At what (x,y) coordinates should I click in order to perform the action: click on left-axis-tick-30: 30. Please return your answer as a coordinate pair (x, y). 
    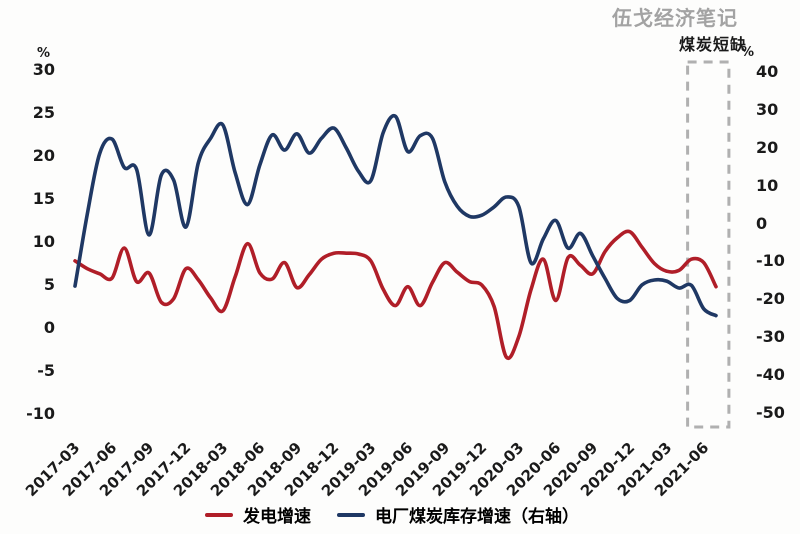
    Looking at the image, I should click on (43, 69).